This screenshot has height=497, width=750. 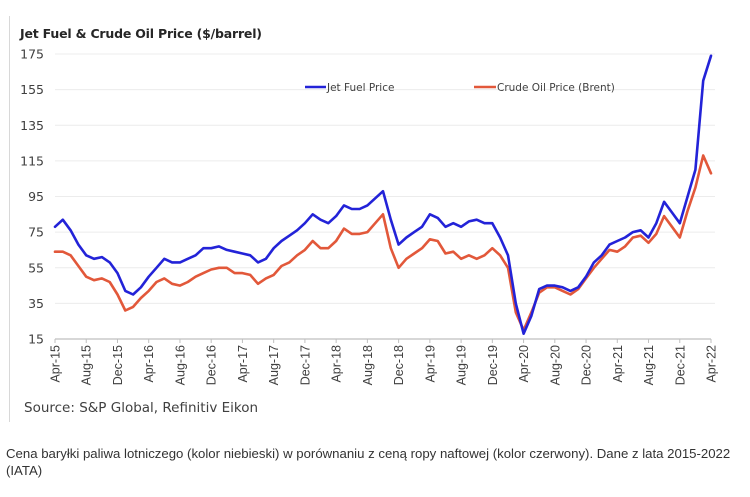 What do you see at coordinates (493, 365) in the screenshot?
I see `x-tick-label: Dec-19` at bounding box center [493, 365].